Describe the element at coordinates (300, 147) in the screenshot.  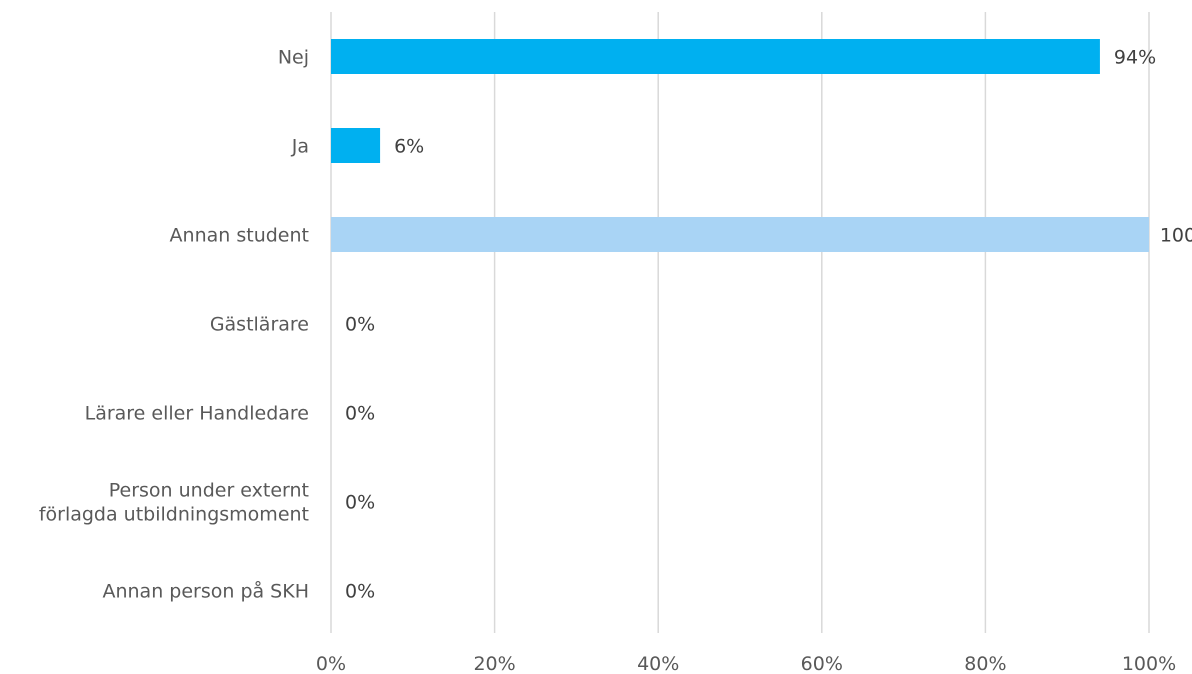
I see `category-label: Ja` at that location.